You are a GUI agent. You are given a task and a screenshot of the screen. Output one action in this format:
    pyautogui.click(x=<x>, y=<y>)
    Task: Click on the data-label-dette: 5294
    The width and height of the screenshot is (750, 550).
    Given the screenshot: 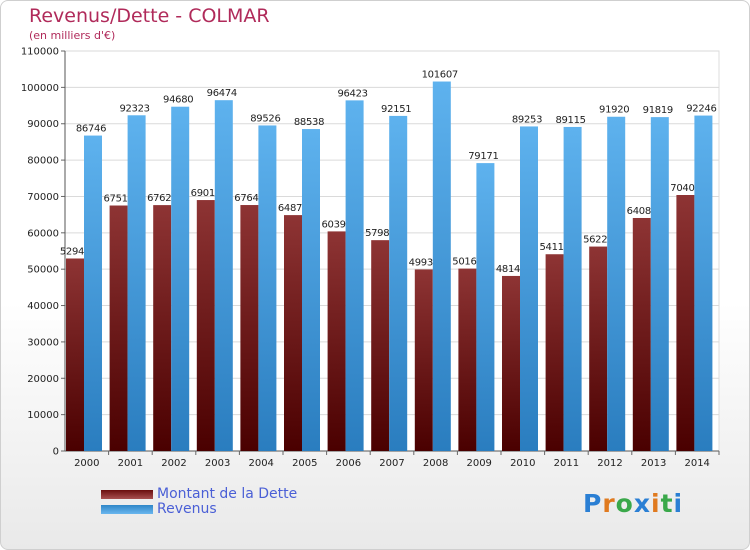 What is the action you would take?
    pyautogui.click(x=72, y=251)
    